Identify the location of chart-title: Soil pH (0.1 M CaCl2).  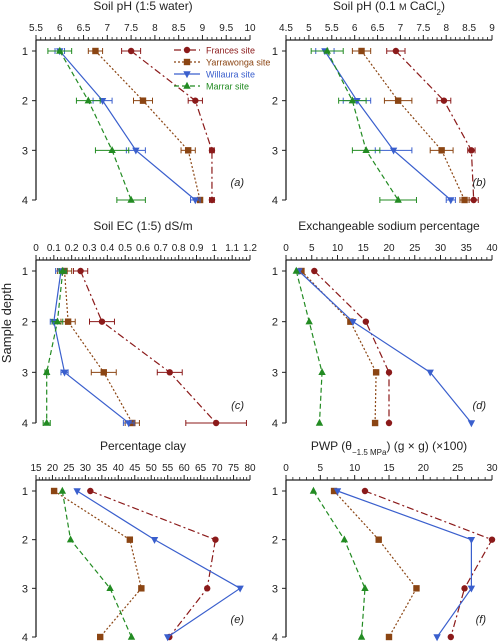
(389, 8).